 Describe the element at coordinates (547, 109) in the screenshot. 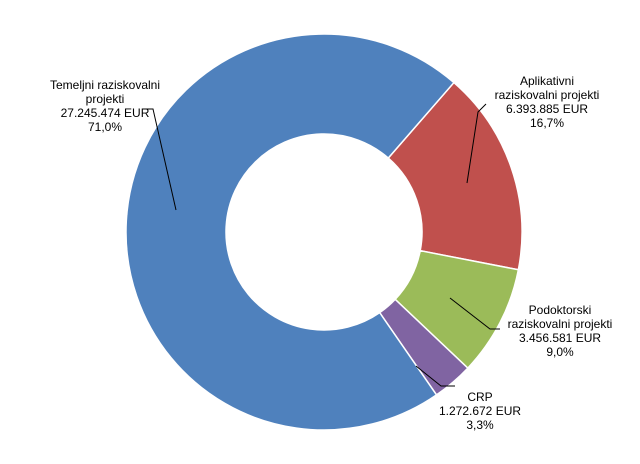

I see `slice-value-aplikativni: 6.393.885 EUR` at that location.